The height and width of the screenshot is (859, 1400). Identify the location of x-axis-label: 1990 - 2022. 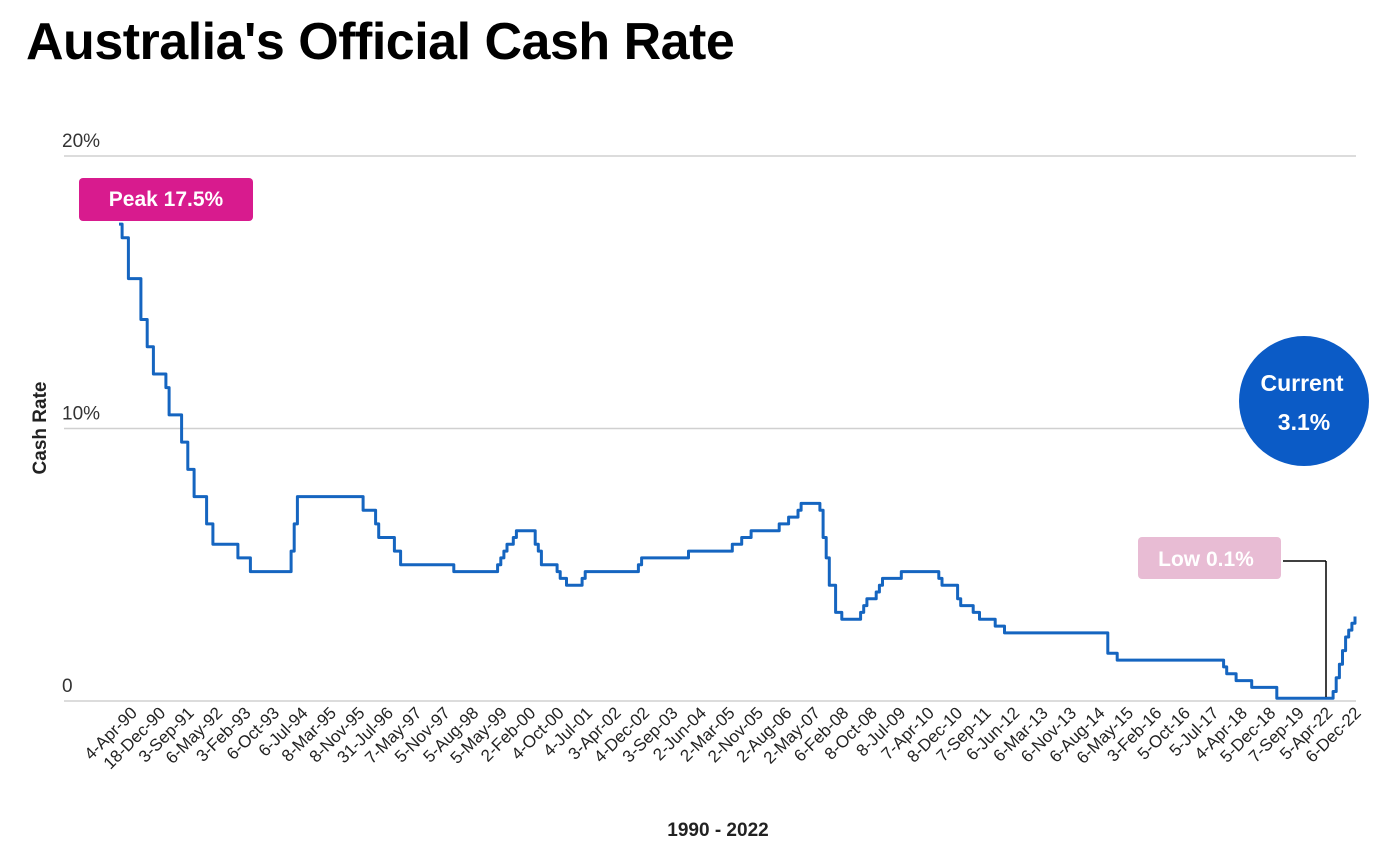
(717, 830).